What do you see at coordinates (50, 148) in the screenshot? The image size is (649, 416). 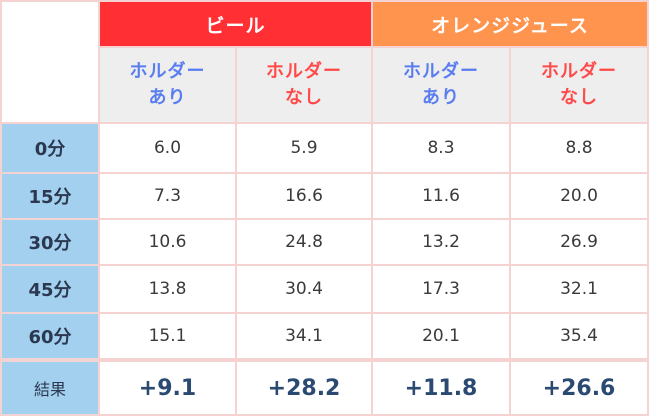 I see `row-label-0min: 0分` at bounding box center [50, 148].